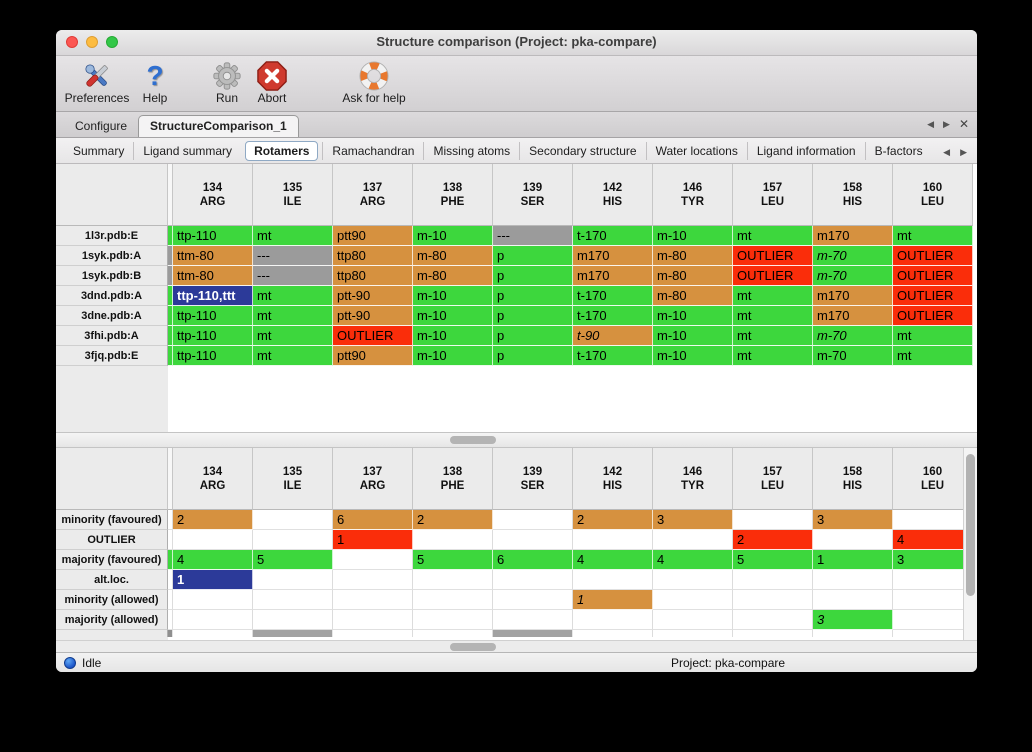 Image resolution: width=1032 pixels, height=752 pixels. What do you see at coordinates (99, 150) in the screenshot?
I see `tab-summary: Summary` at bounding box center [99, 150].